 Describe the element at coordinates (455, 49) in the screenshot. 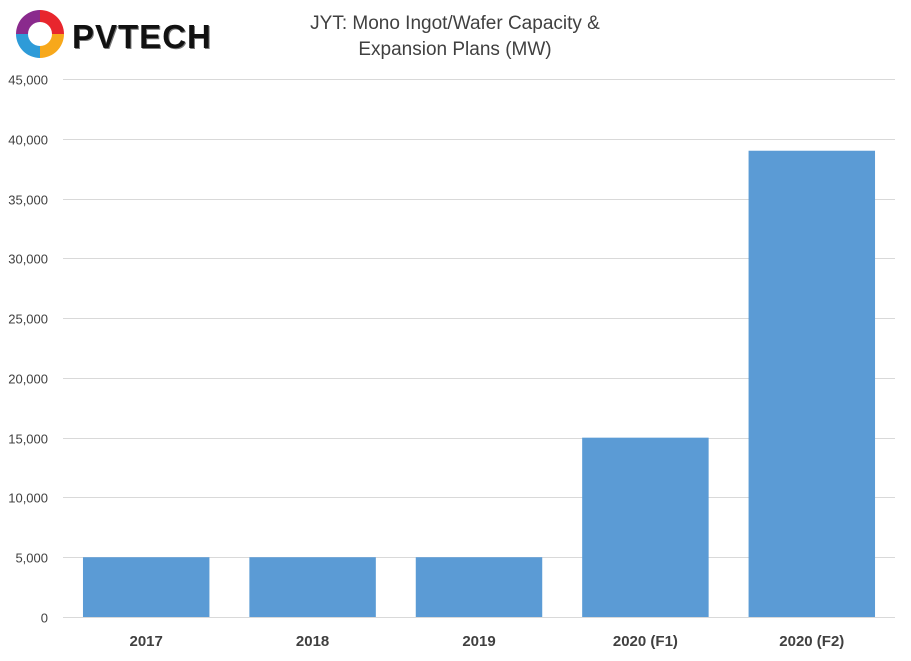

I see `chart-title-line-2: Expansion Plans (MW)` at that location.